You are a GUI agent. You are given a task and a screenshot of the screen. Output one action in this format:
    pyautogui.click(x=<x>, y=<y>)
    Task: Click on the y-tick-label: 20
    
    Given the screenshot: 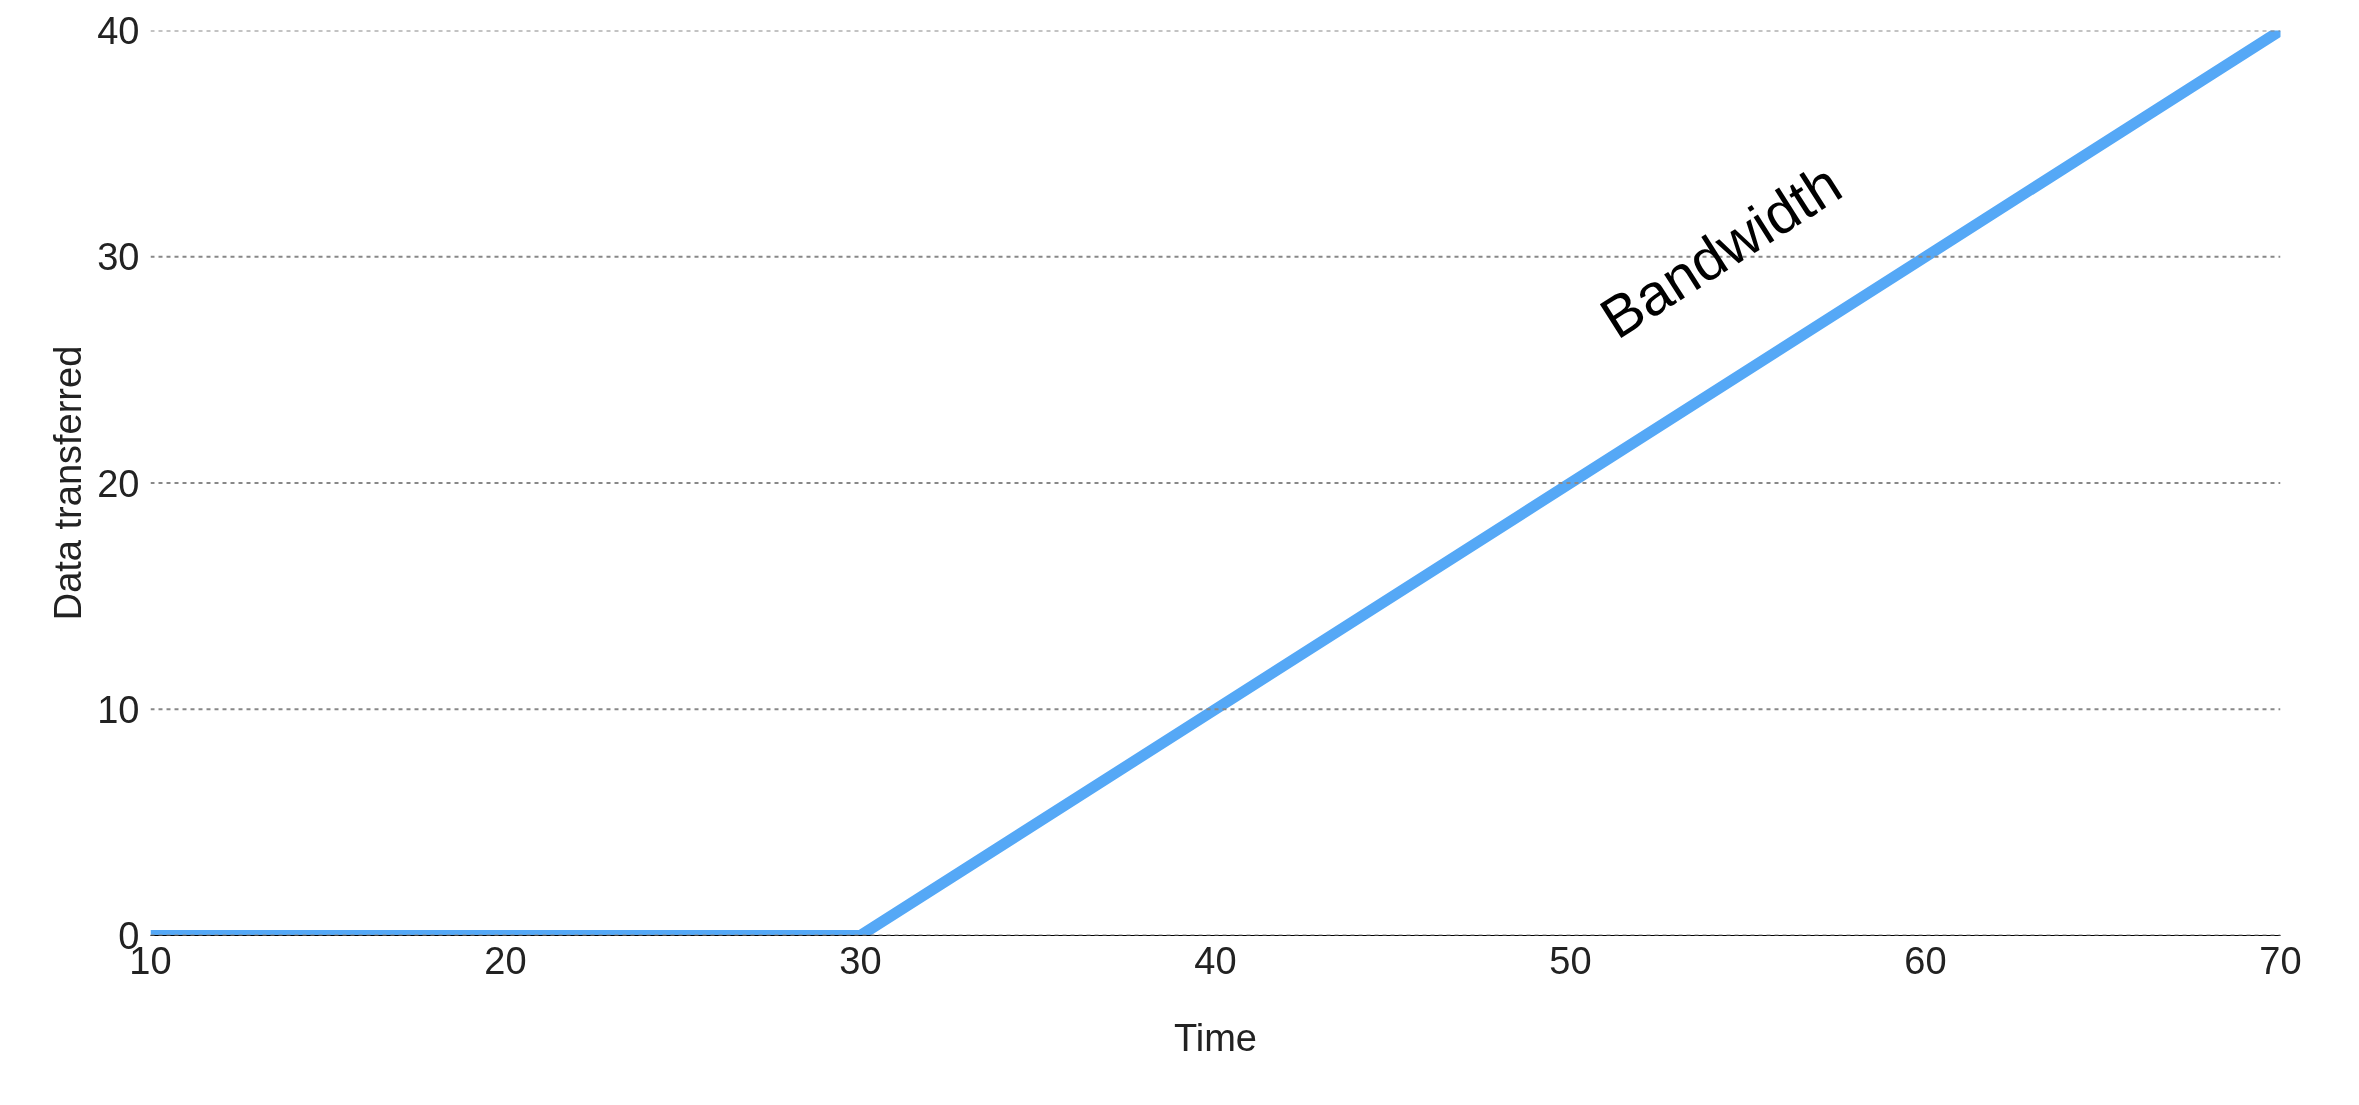 What is the action you would take?
    pyautogui.click(x=118, y=483)
    